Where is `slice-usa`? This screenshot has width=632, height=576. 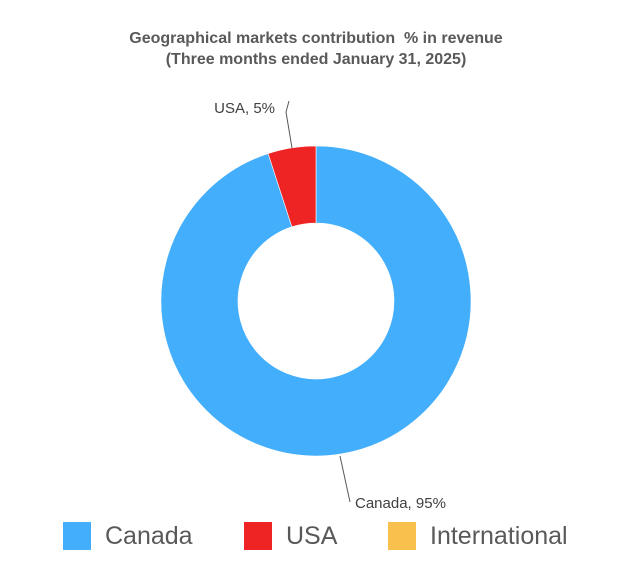 slice-usa is located at coordinates (292, 186).